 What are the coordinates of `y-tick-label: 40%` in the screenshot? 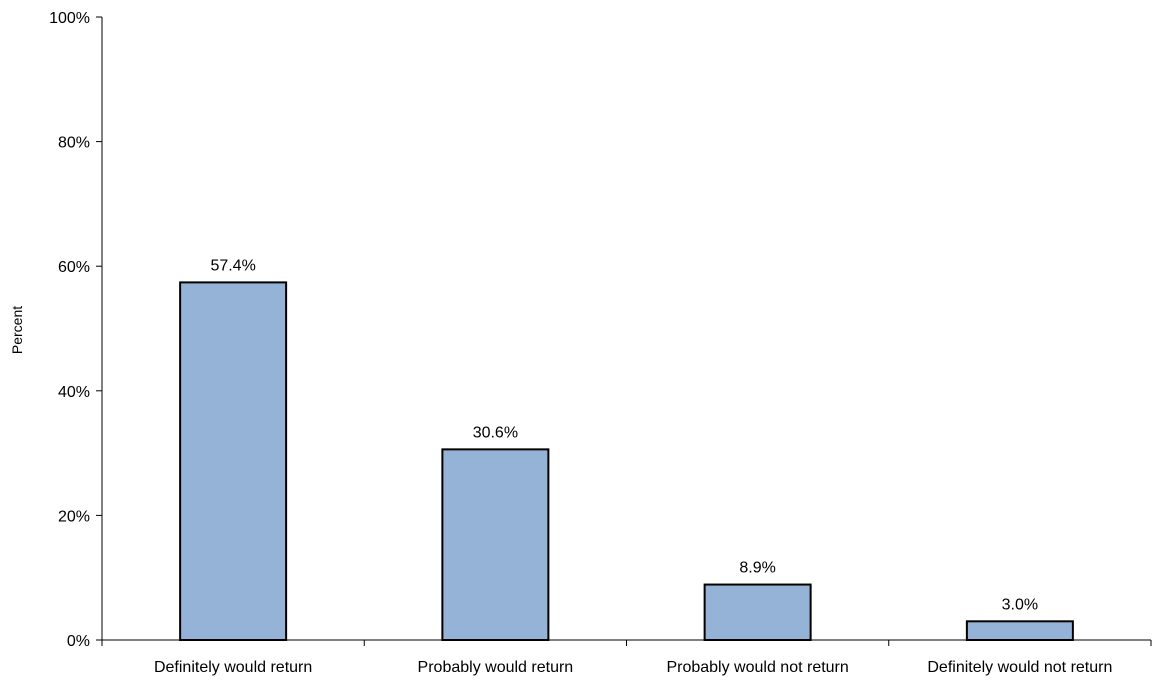 It's located at (74, 392).